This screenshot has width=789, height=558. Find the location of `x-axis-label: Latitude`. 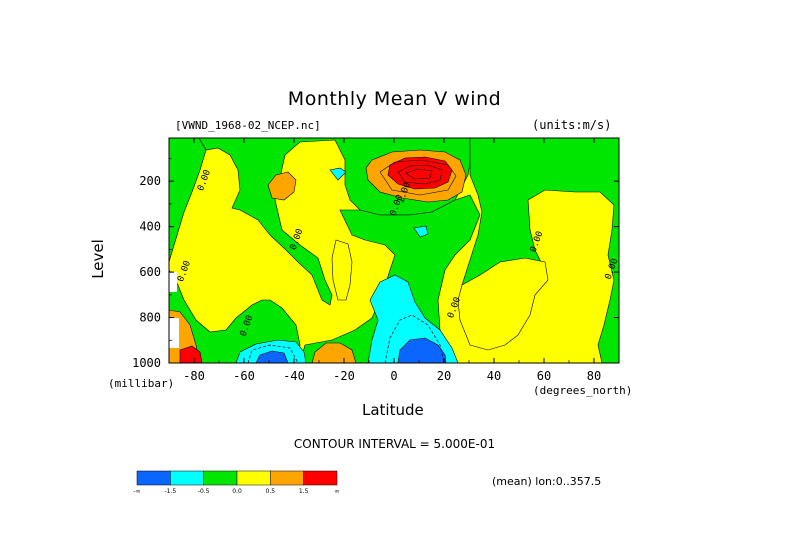

x-axis-label: Latitude is located at coordinates (393, 410).